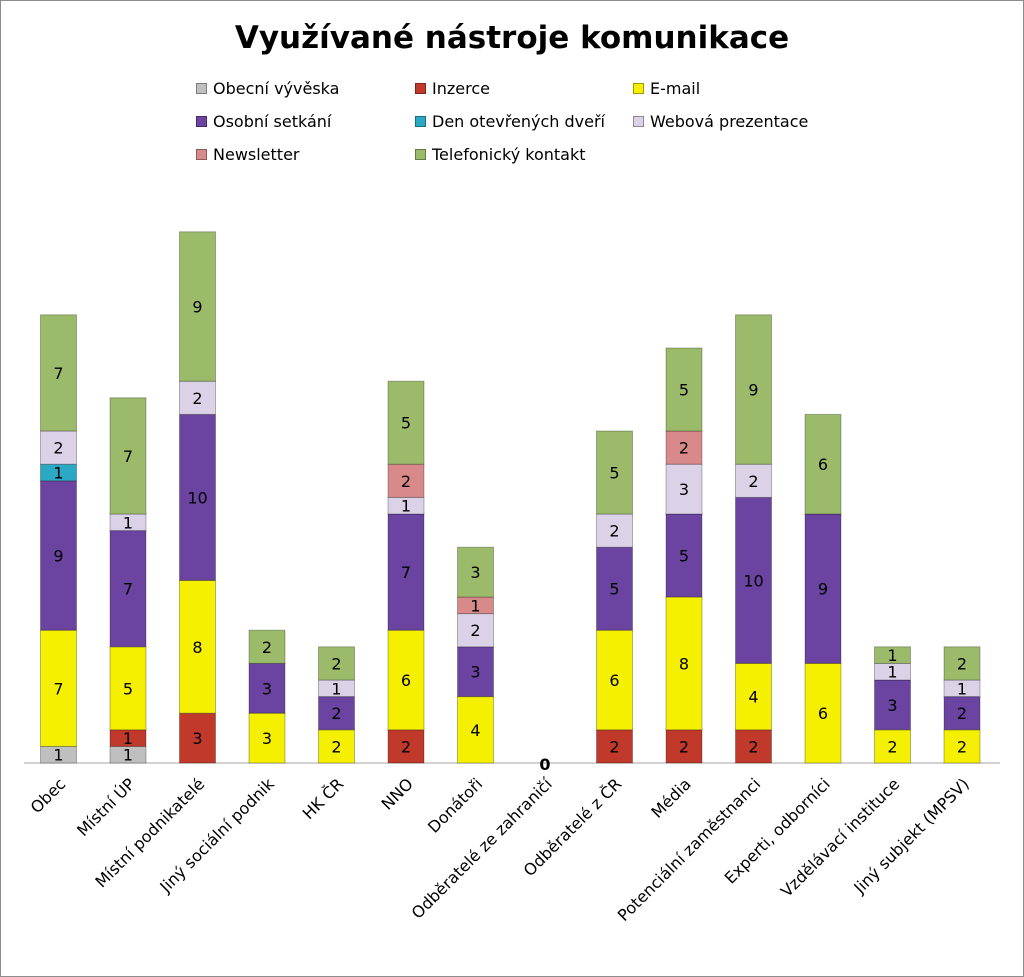 This screenshot has width=1024, height=977. I want to click on legend-item: Inzerce, so click(452, 88).